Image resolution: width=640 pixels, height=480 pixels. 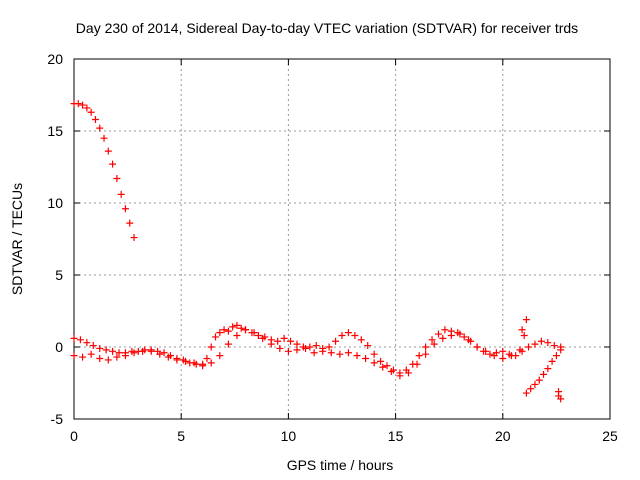 I want to click on y-tick-label: 5, so click(x=59, y=275).